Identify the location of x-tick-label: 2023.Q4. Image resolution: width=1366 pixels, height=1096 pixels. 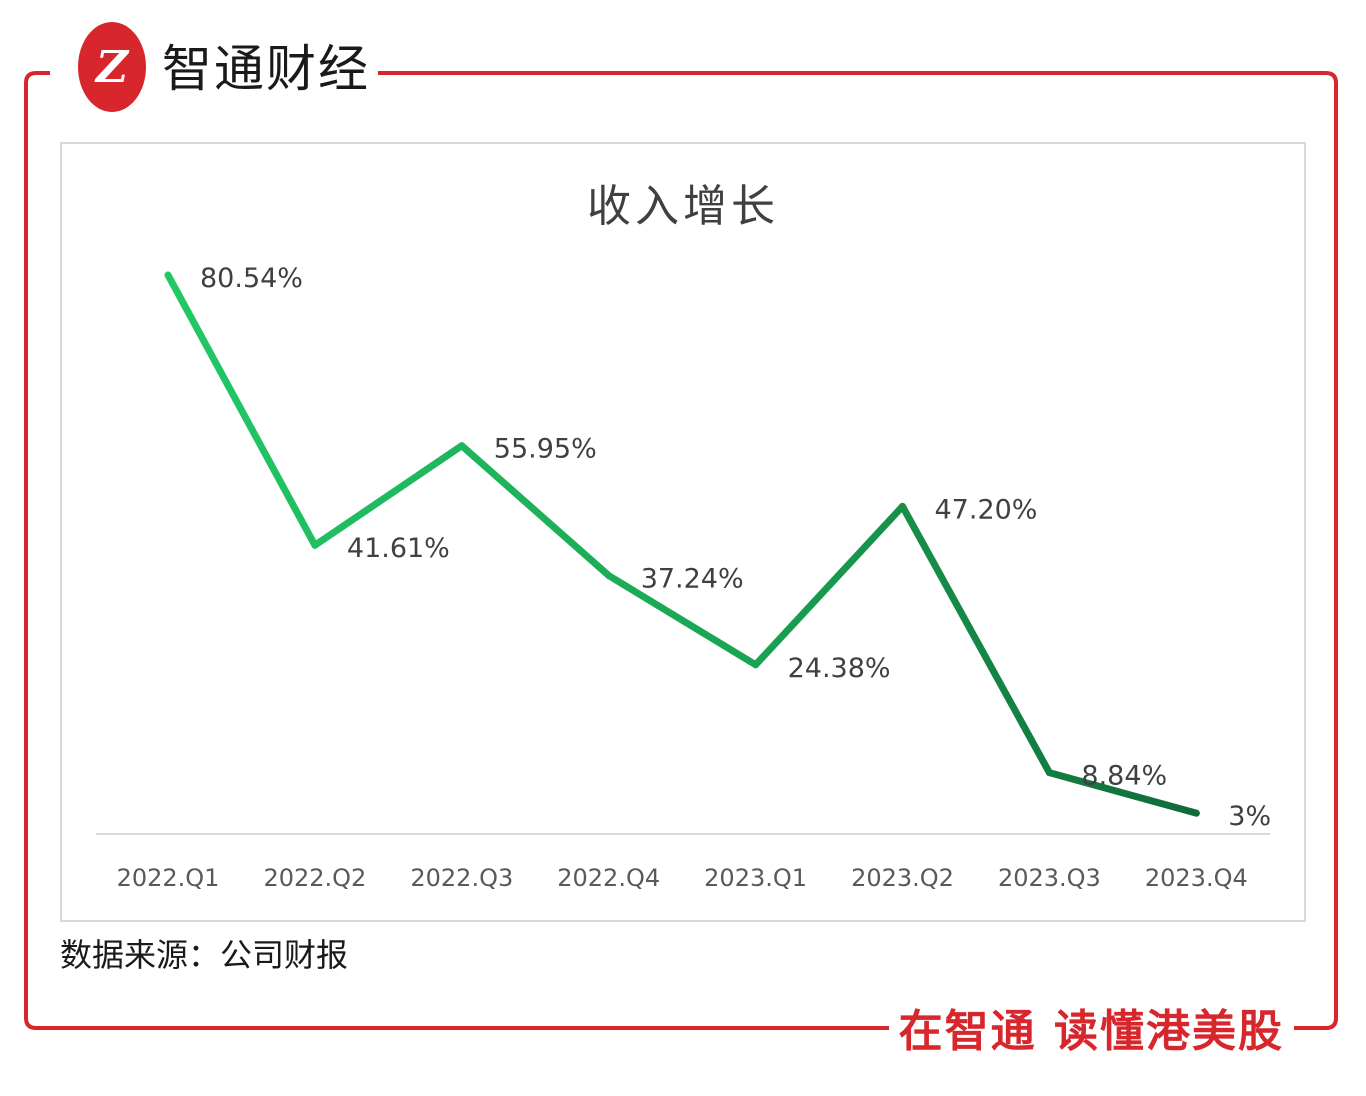
(1196, 878).